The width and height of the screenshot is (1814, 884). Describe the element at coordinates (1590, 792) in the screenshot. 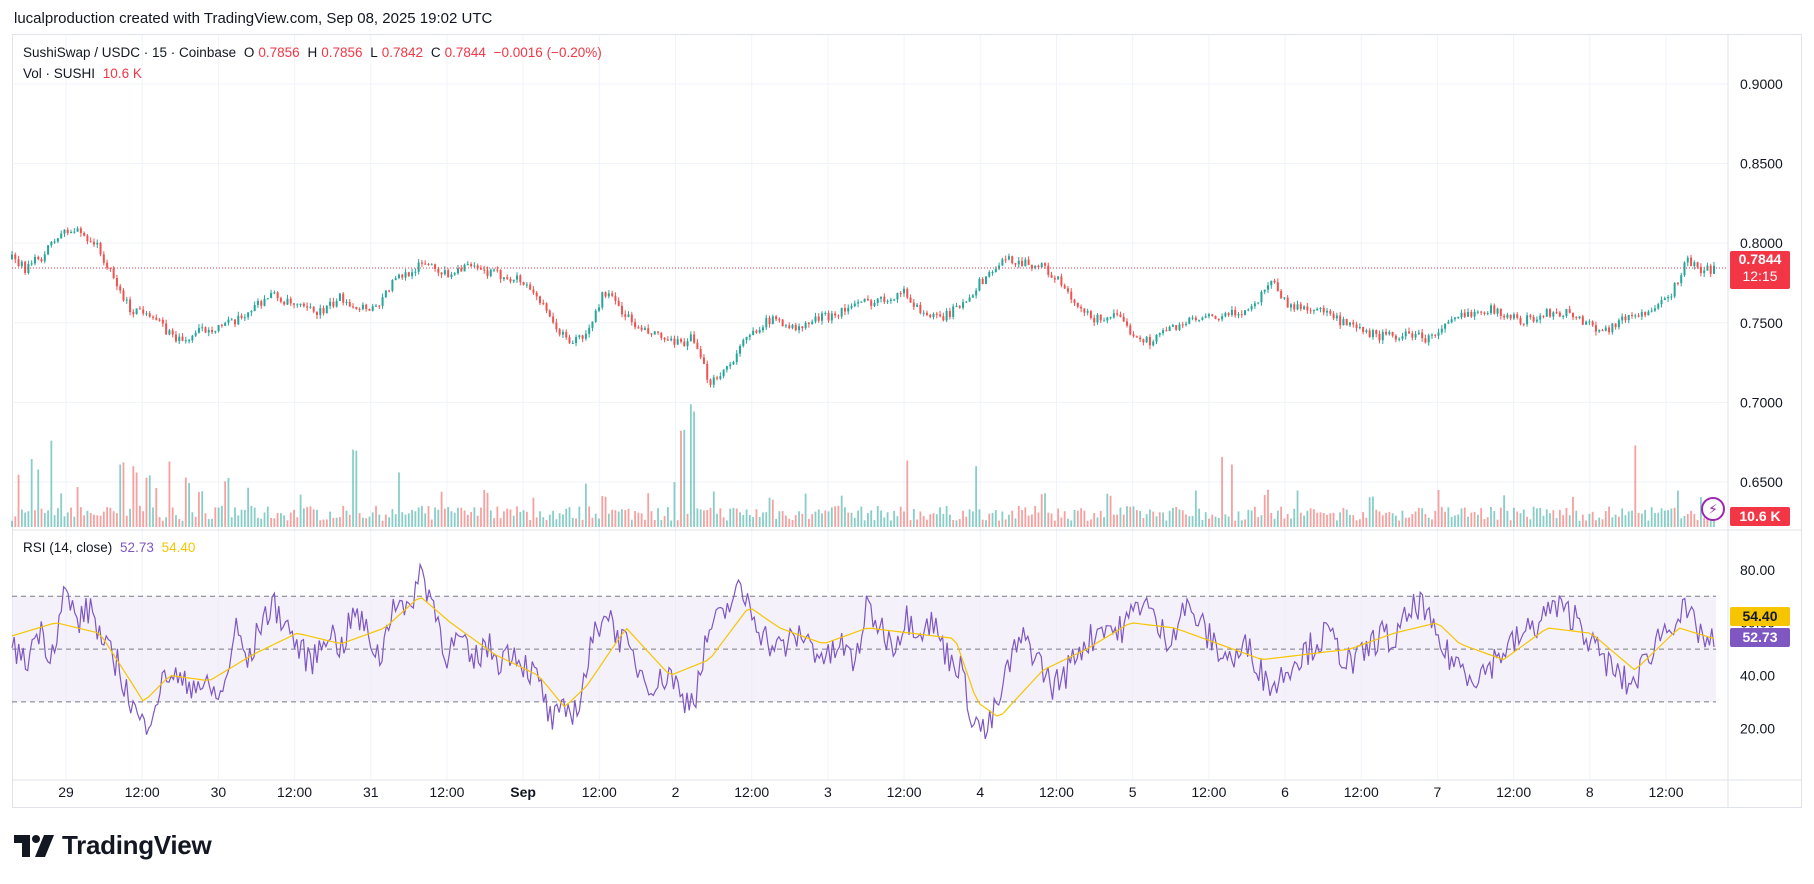

I see `time-axis-tick: 8` at that location.